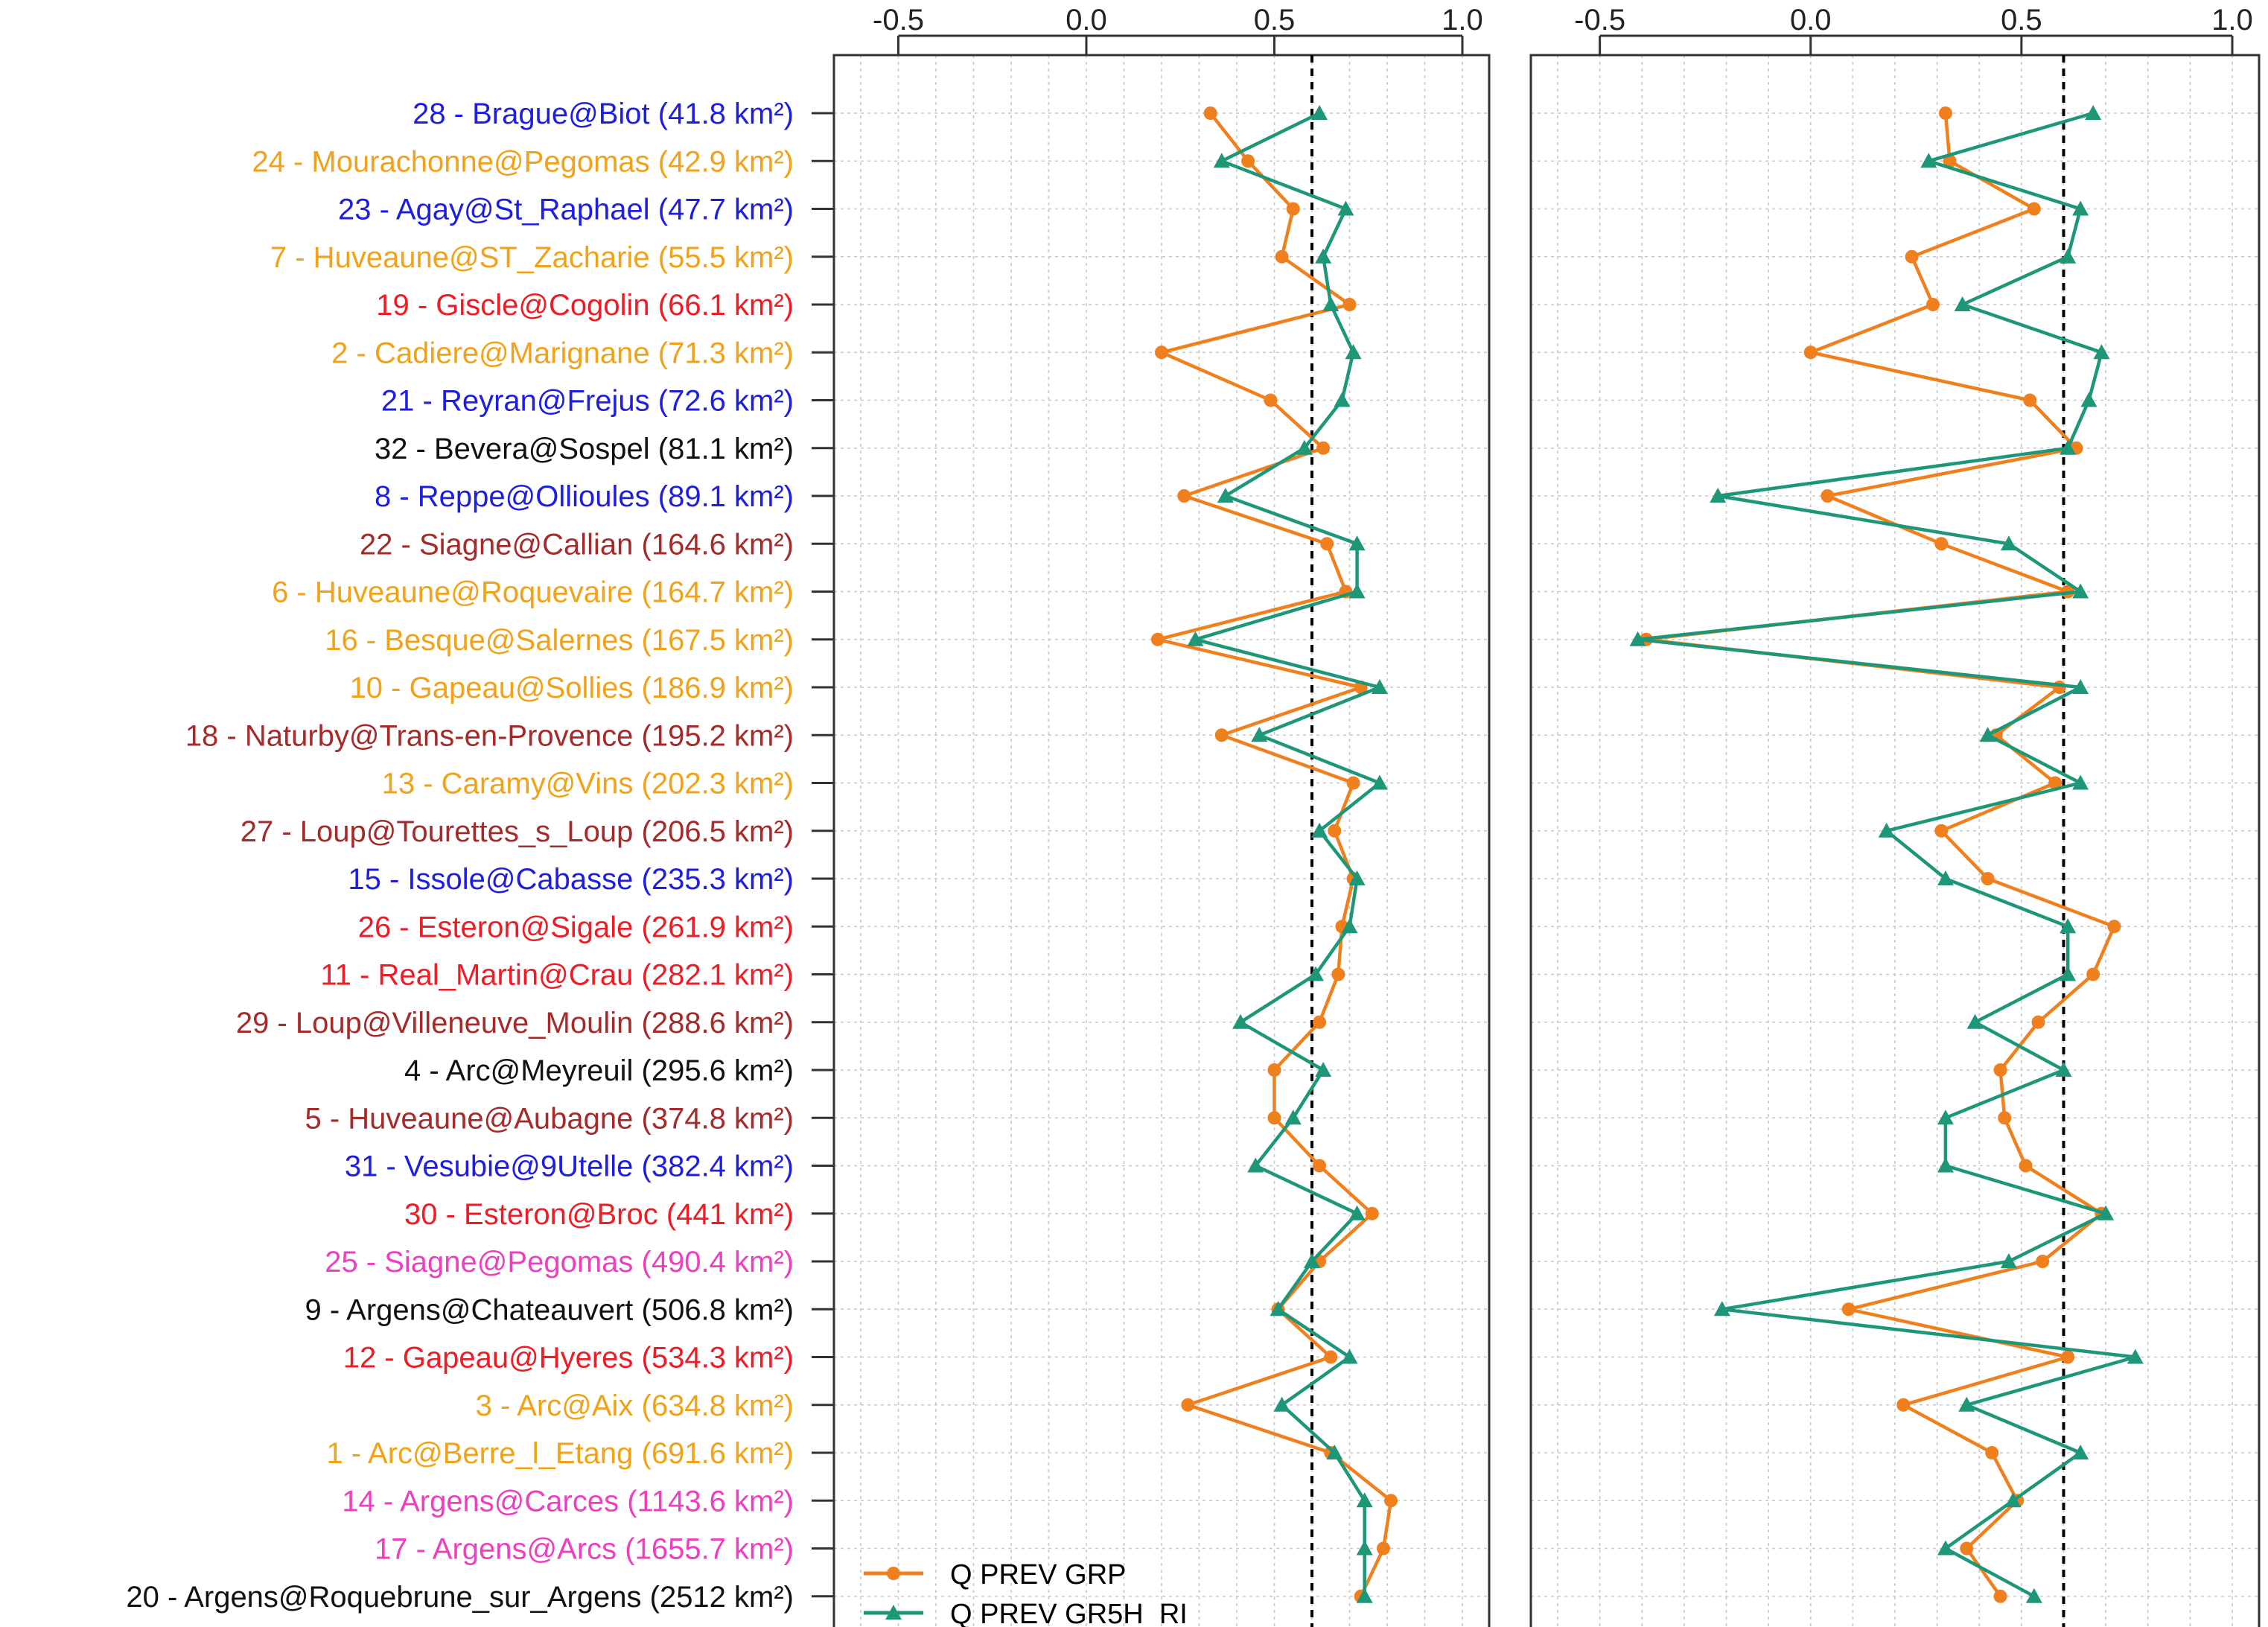 This screenshot has height=1627, width=2268. What do you see at coordinates (893, 1574) in the screenshot?
I see `legend-marker-grp` at bounding box center [893, 1574].